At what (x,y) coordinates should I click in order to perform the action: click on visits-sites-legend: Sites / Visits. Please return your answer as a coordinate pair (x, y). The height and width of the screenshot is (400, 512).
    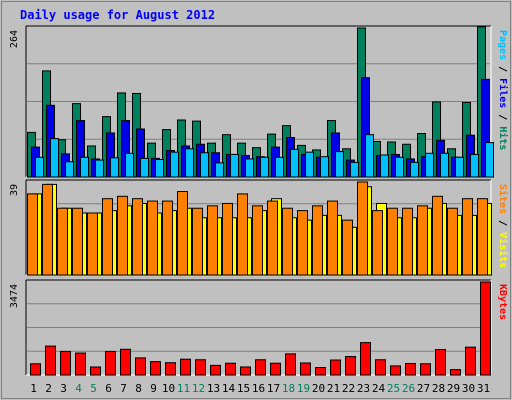
    Looking at the image, I should click on (503, 226).